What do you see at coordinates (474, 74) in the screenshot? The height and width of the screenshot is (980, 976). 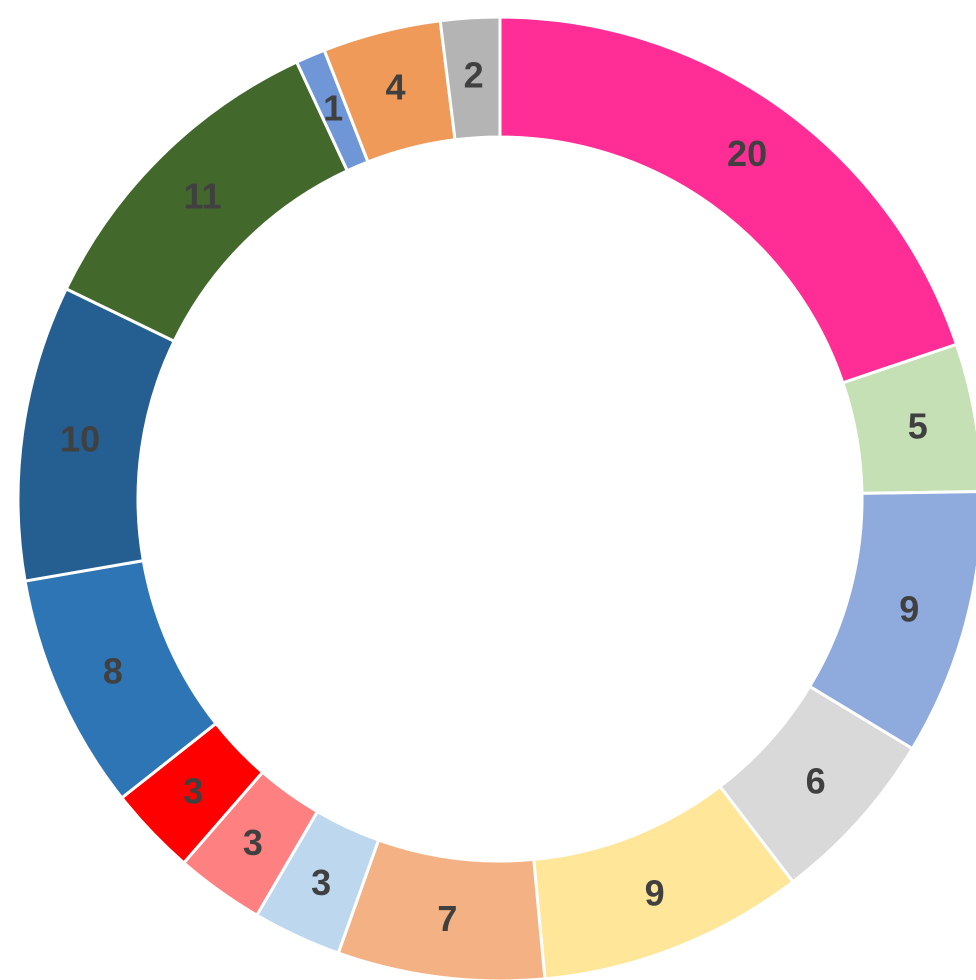 I see `data-label: 2` at bounding box center [474, 74].